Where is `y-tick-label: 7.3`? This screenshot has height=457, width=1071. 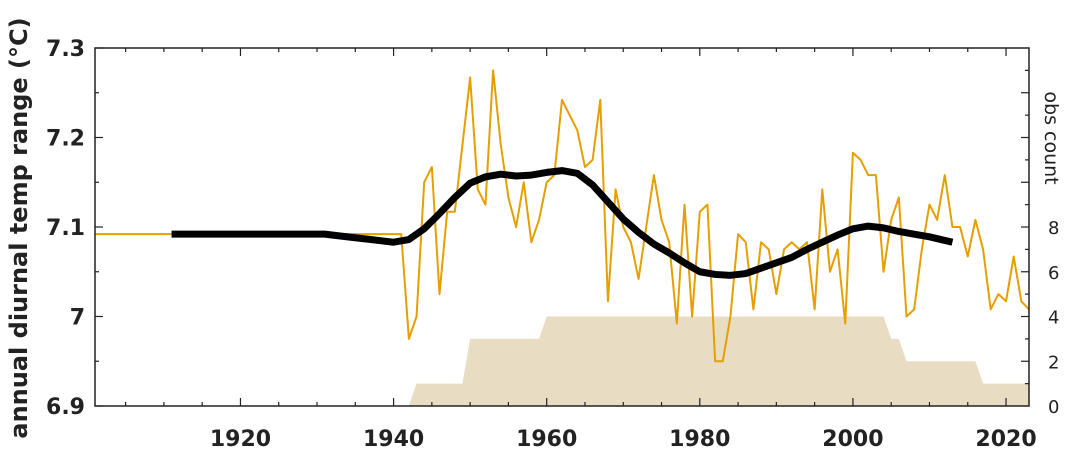
y-tick-label: 7.3 is located at coordinates (65, 49).